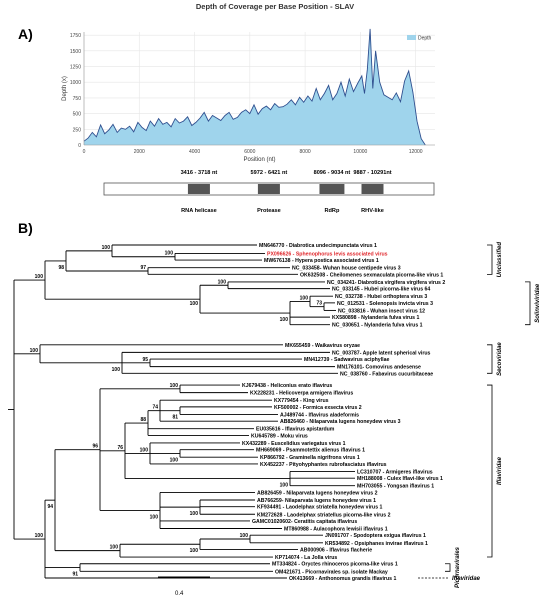 Image resolution: width=550 pixels, height=602 pixels. I want to click on bootstrap-label: 94, so click(50, 507).